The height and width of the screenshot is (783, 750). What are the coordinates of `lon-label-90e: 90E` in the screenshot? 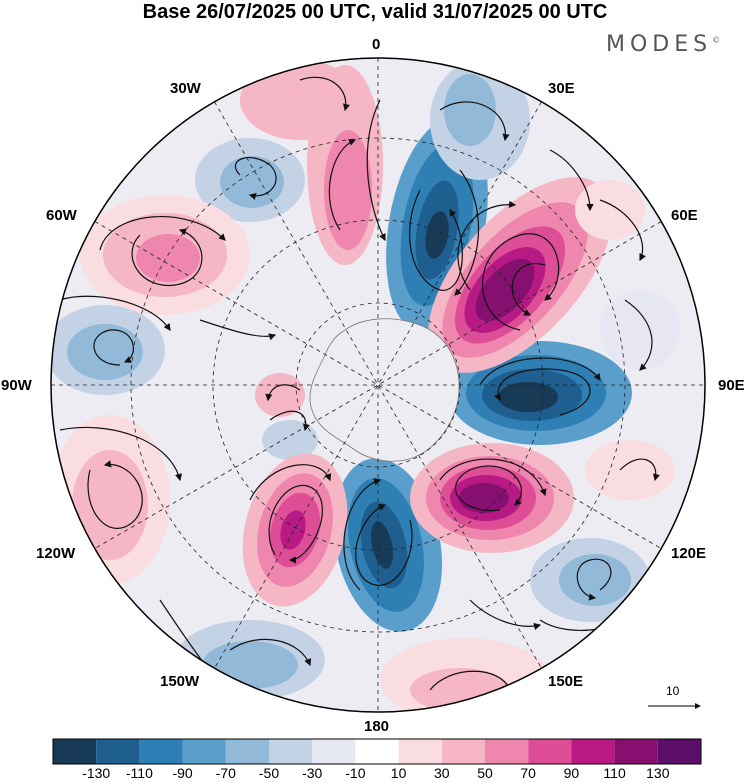 It's located at (731, 385).